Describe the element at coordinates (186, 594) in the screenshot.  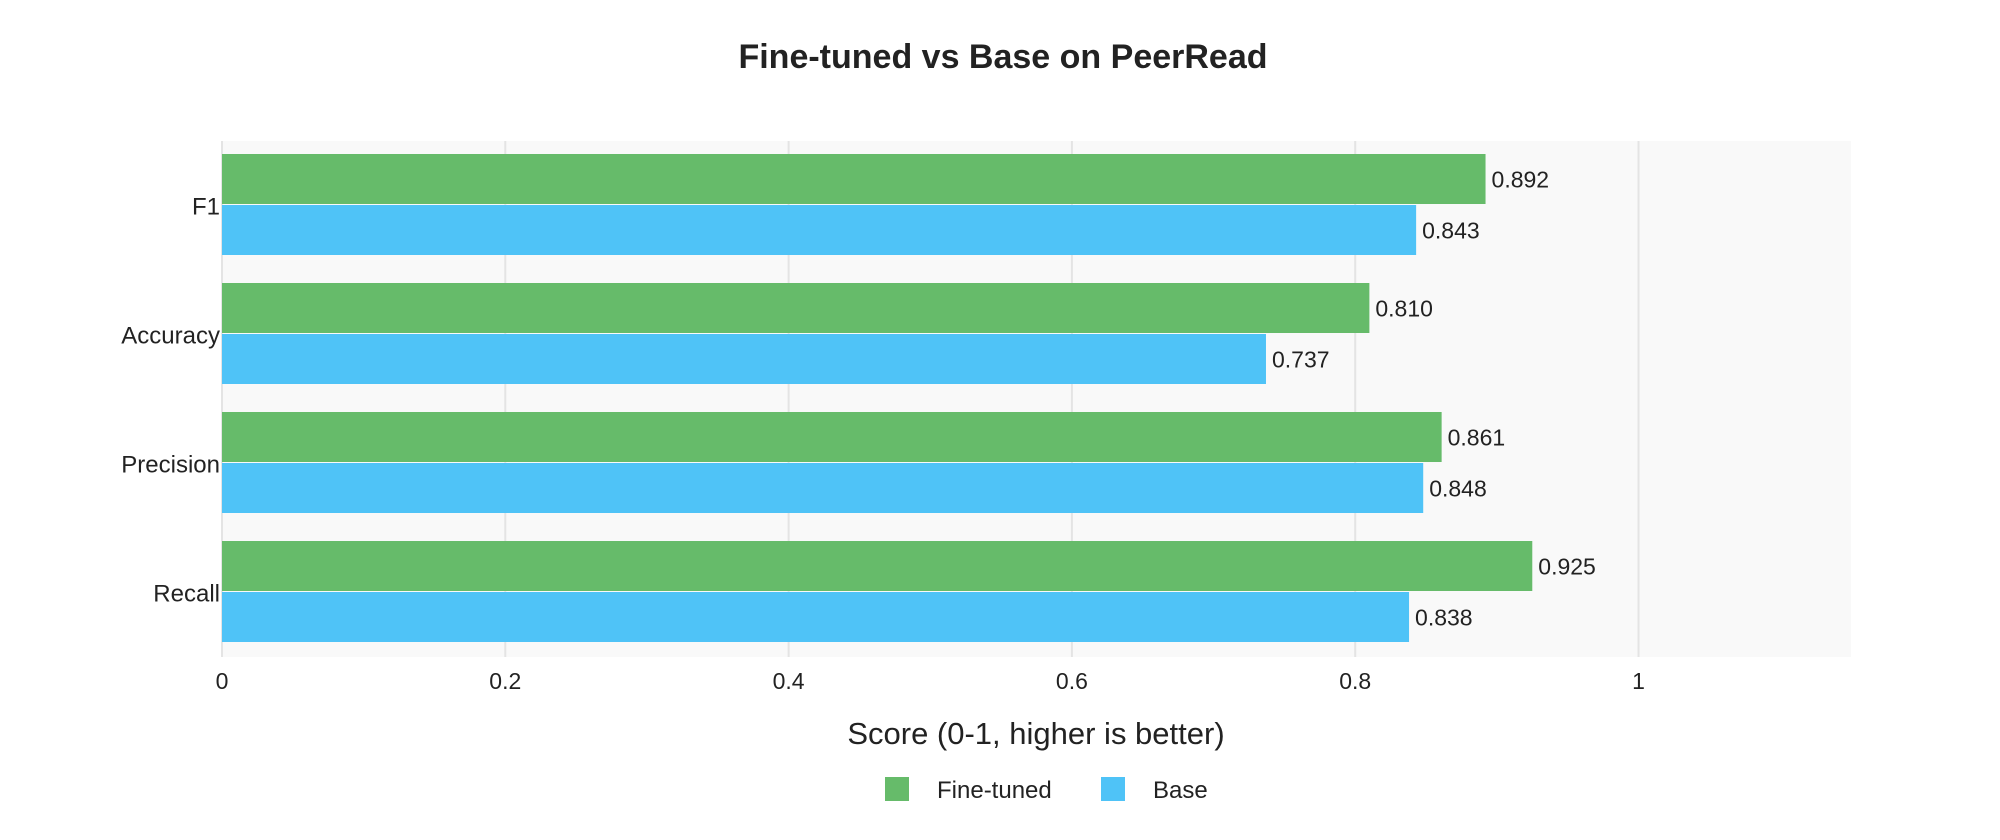
I see `category-label-recall: Recall` at that location.